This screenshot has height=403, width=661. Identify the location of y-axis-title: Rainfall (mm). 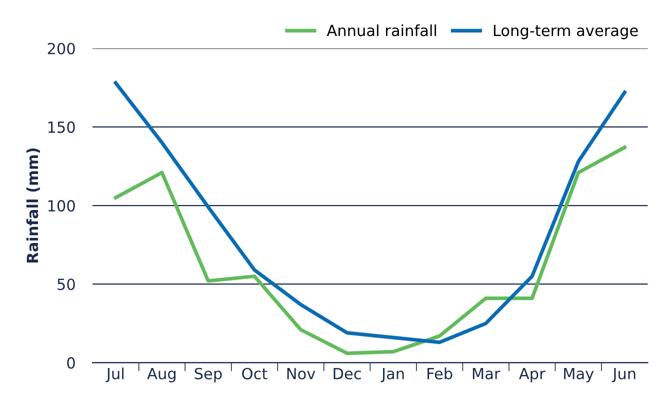
(33, 205).